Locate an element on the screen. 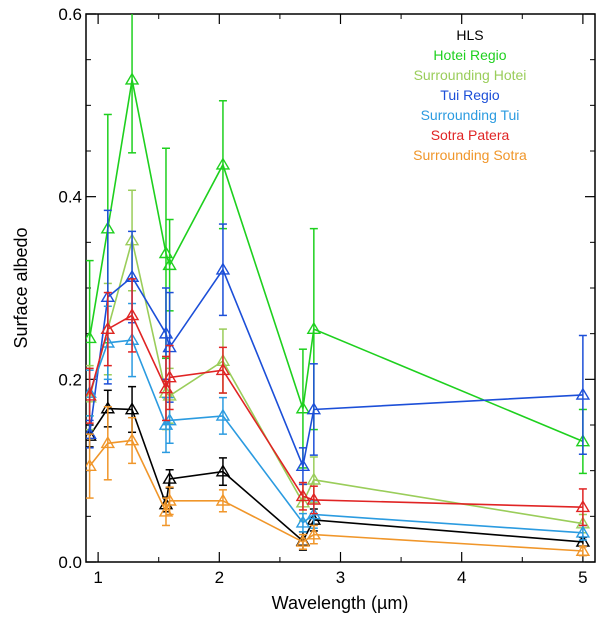 The height and width of the screenshot is (617, 609). x-axis-title: Wavelength (µm) is located at coordinates (340, 603).